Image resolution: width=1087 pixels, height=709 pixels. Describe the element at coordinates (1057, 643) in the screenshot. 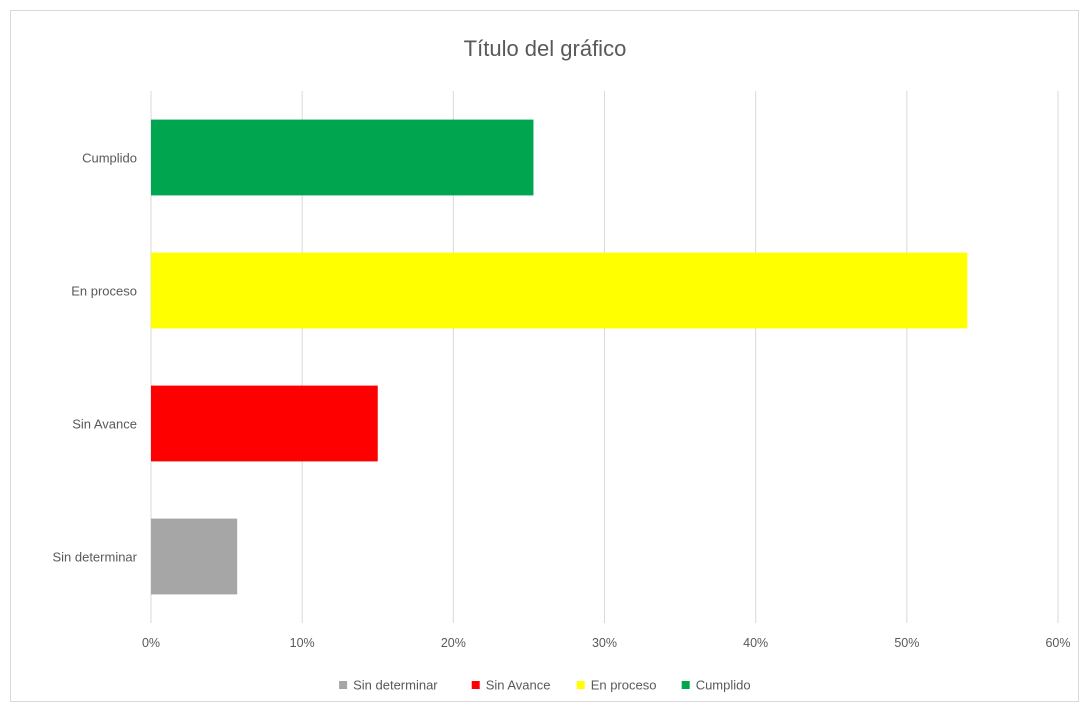

I see `x-tick-label: 60%` at that location.